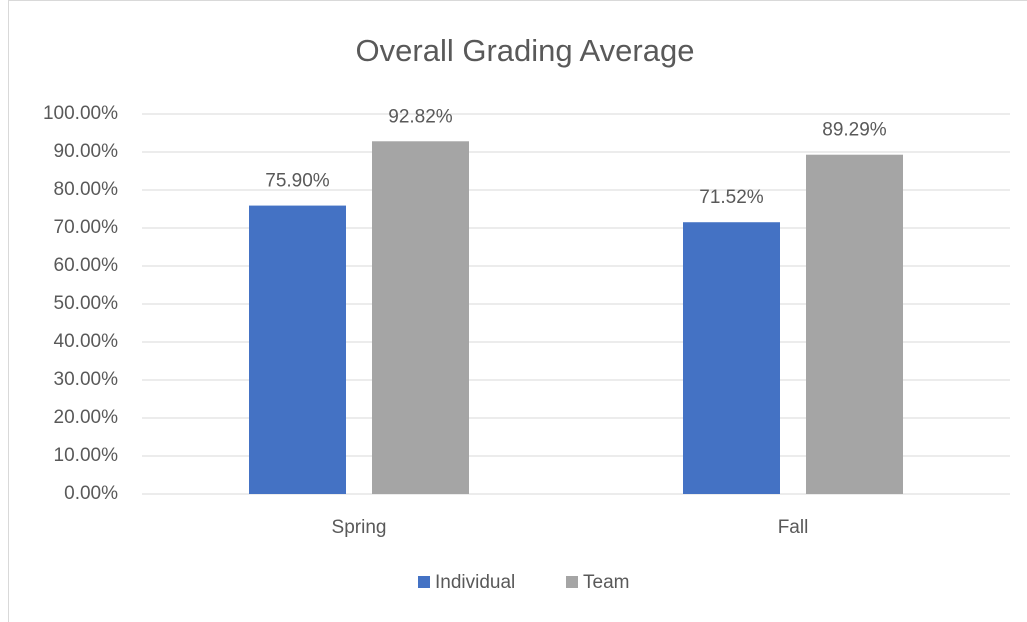  What do you see at coordinates (91, 493) in the screenshot?
I see `y-tick-label: 0.00%` at bounding box center [91, 493].